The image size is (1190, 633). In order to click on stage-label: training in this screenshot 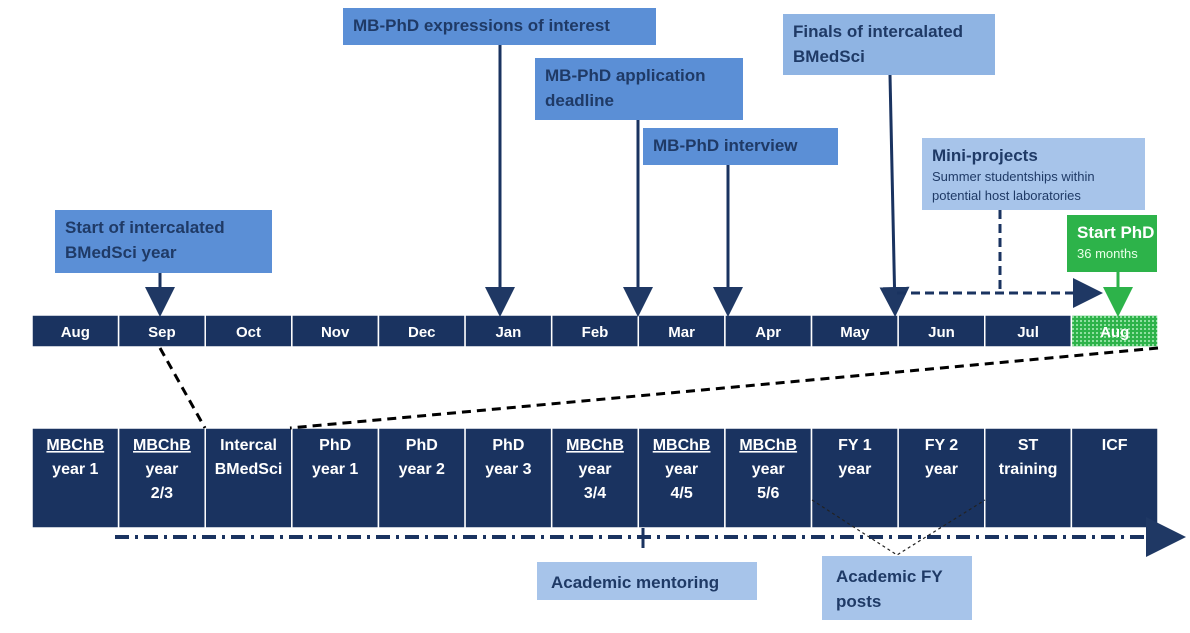, I will do `click(1028, 469)`.